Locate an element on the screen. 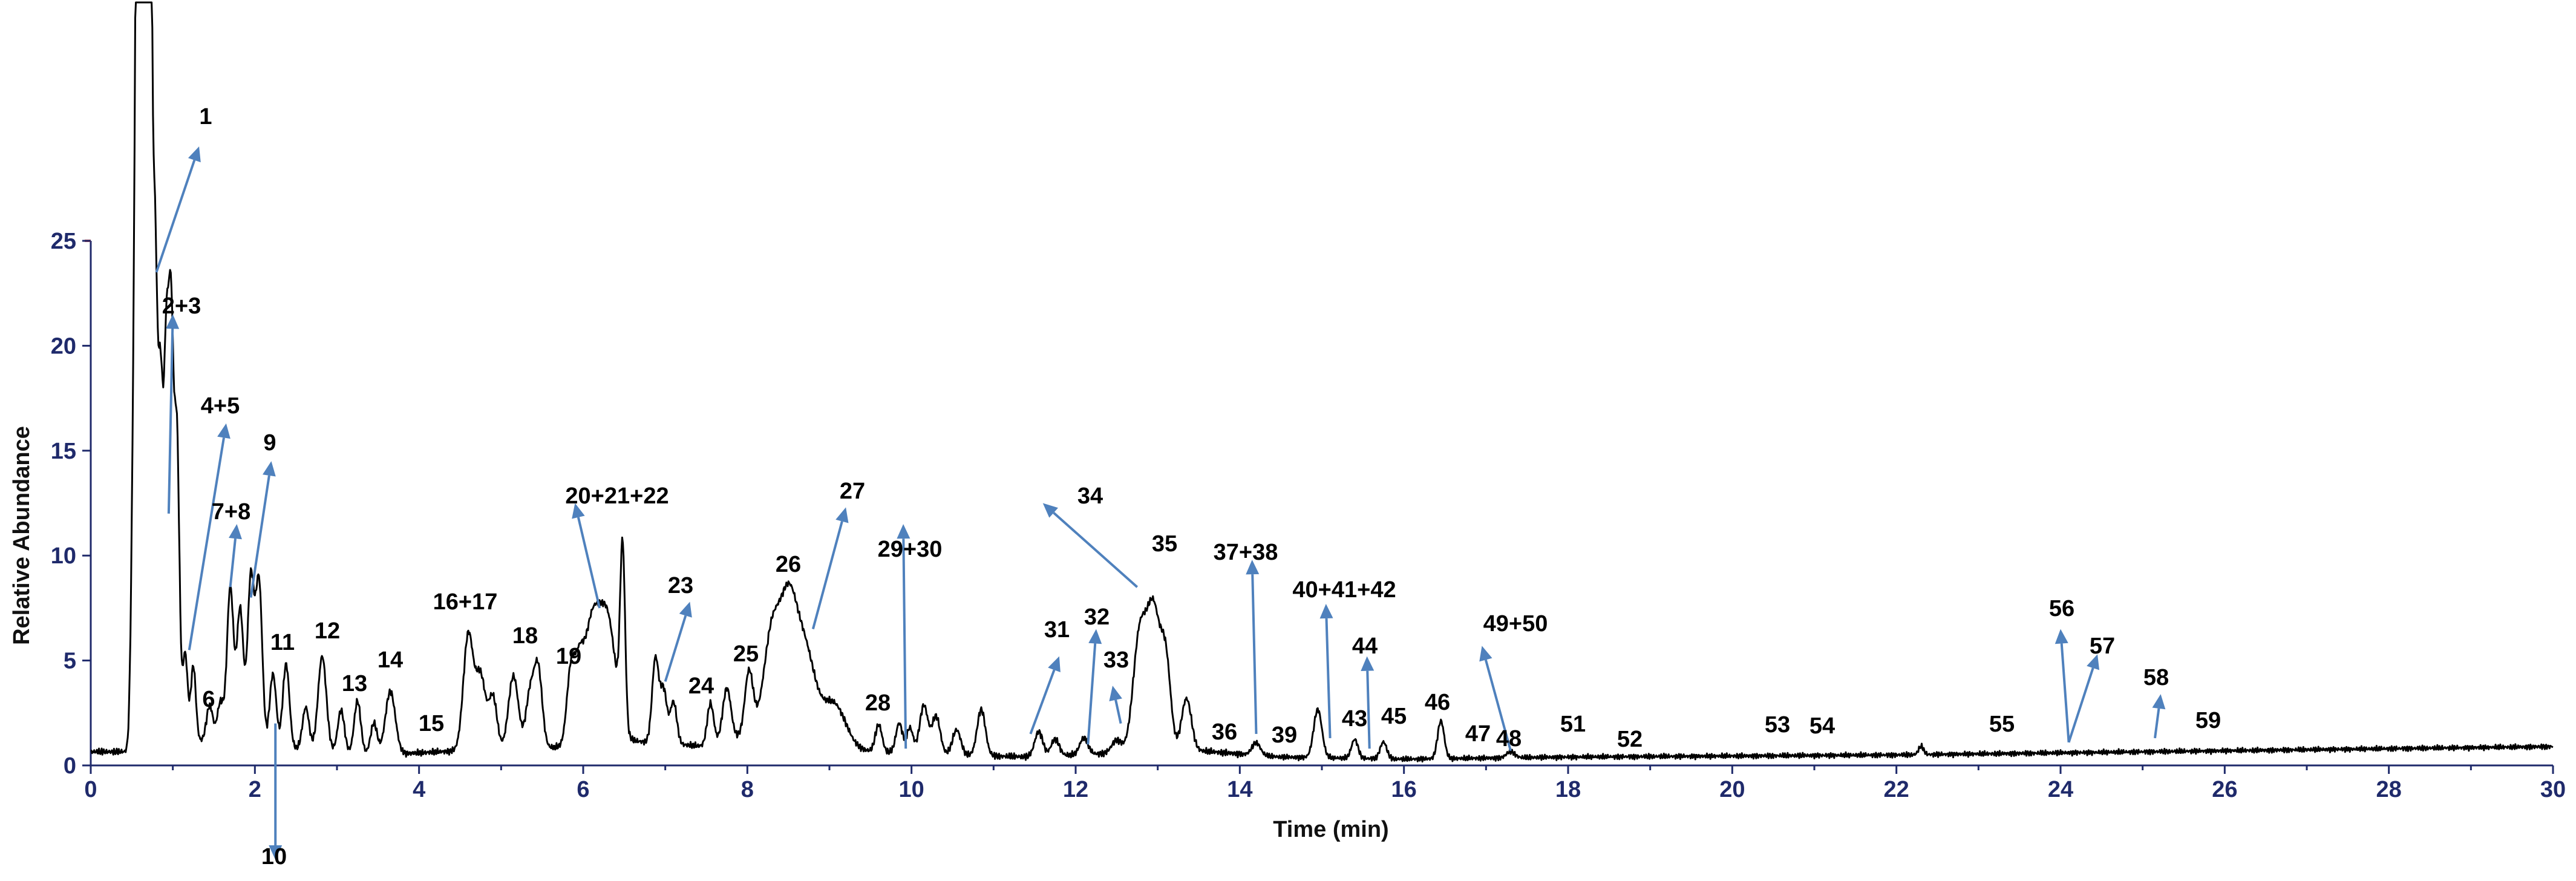 Image resolution: width=2576 pixels, height=881 pixels. peak-label: 49+50 is located at coordinates (1515, 624).